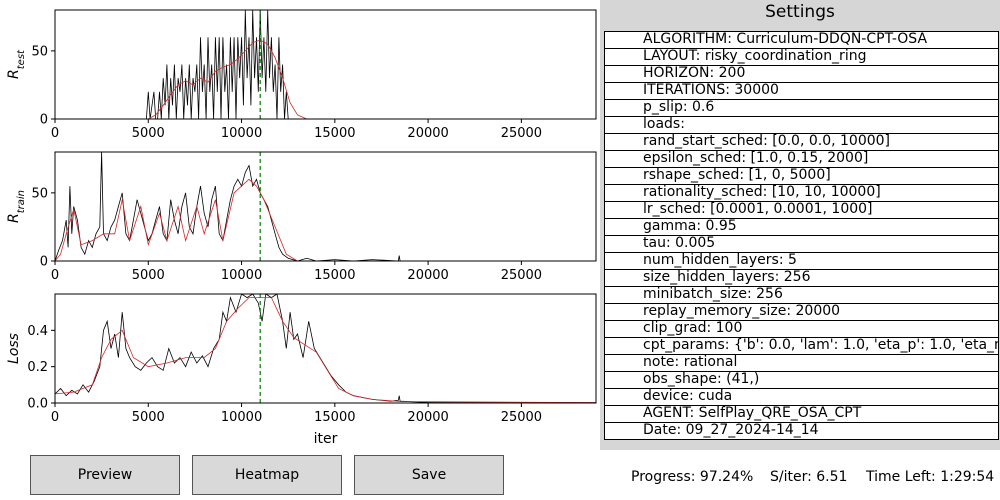  Describe the element at coordinates (801, 209) in the screenshot. I see `settings-item: lr_sched: [0.0001, 0.0001, 1000]` at that location.